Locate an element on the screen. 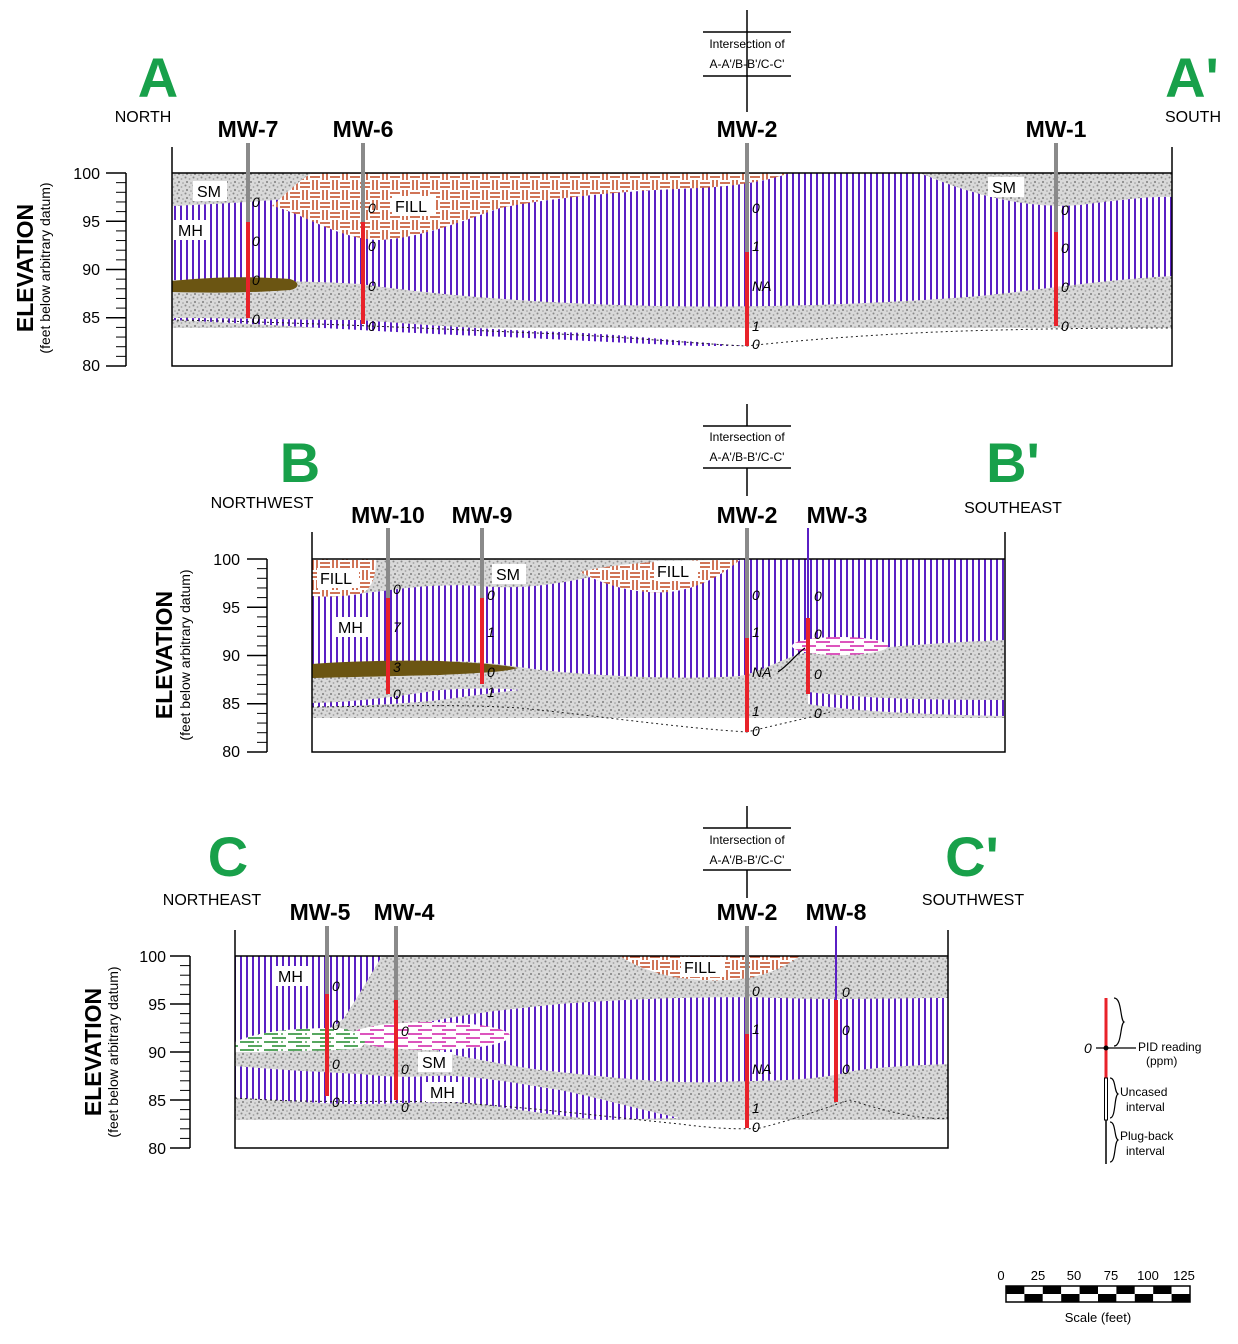 The image size is (1238, 1344). scale-tick-label: 75 is located at coordinates (1111, 1275).